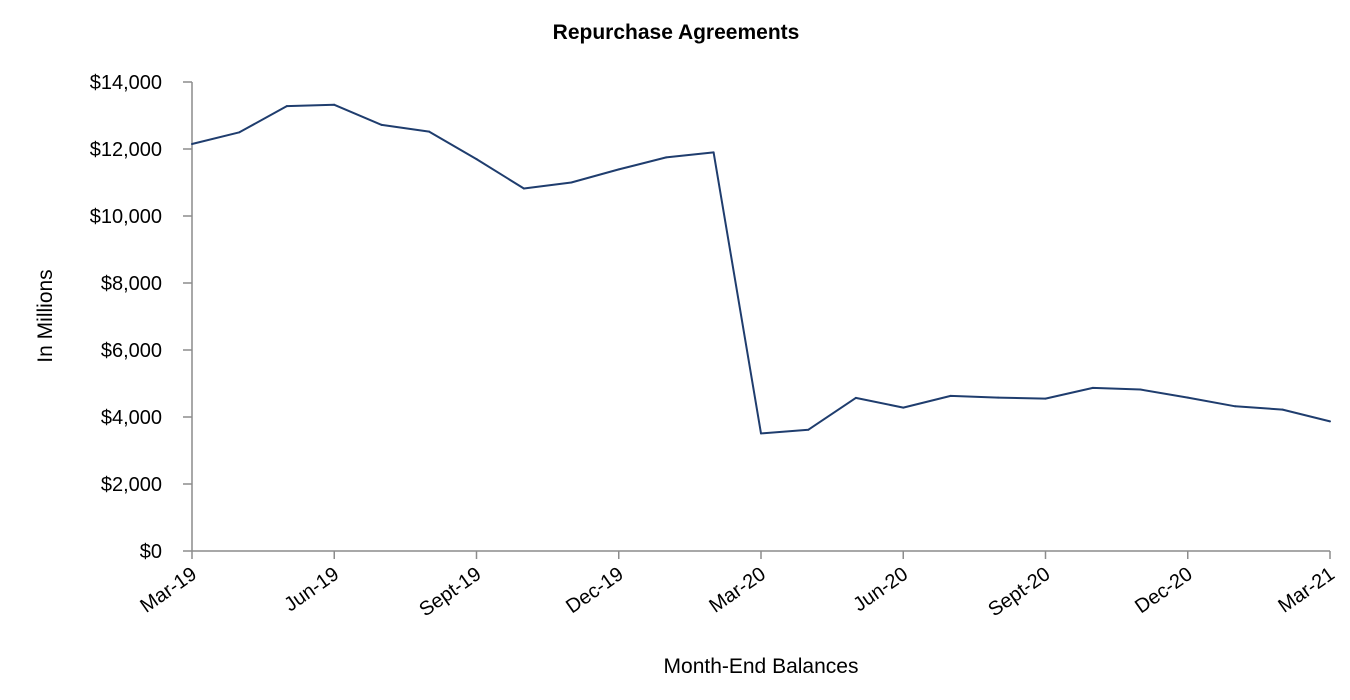 The image size is (1350, 700). Describe the element at coordinates (131, 418) in the screenshot. I see `y-tick-label: $4,000` at that location.